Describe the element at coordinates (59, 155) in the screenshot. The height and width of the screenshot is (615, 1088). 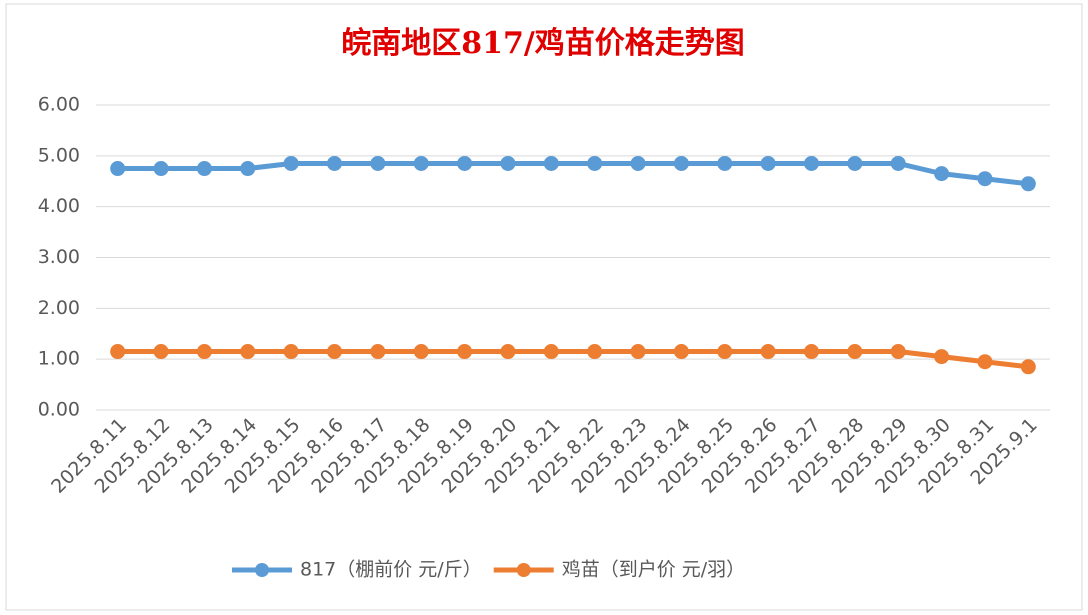
I see `y-tick-label: 5.00` at that location.